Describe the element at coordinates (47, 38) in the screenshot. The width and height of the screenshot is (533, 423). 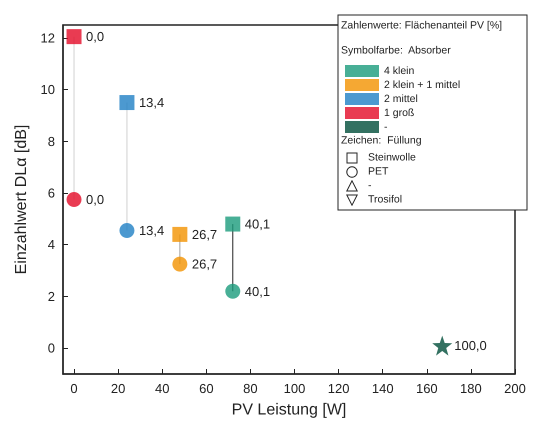
I see `y-tick-label: 12` at that location.